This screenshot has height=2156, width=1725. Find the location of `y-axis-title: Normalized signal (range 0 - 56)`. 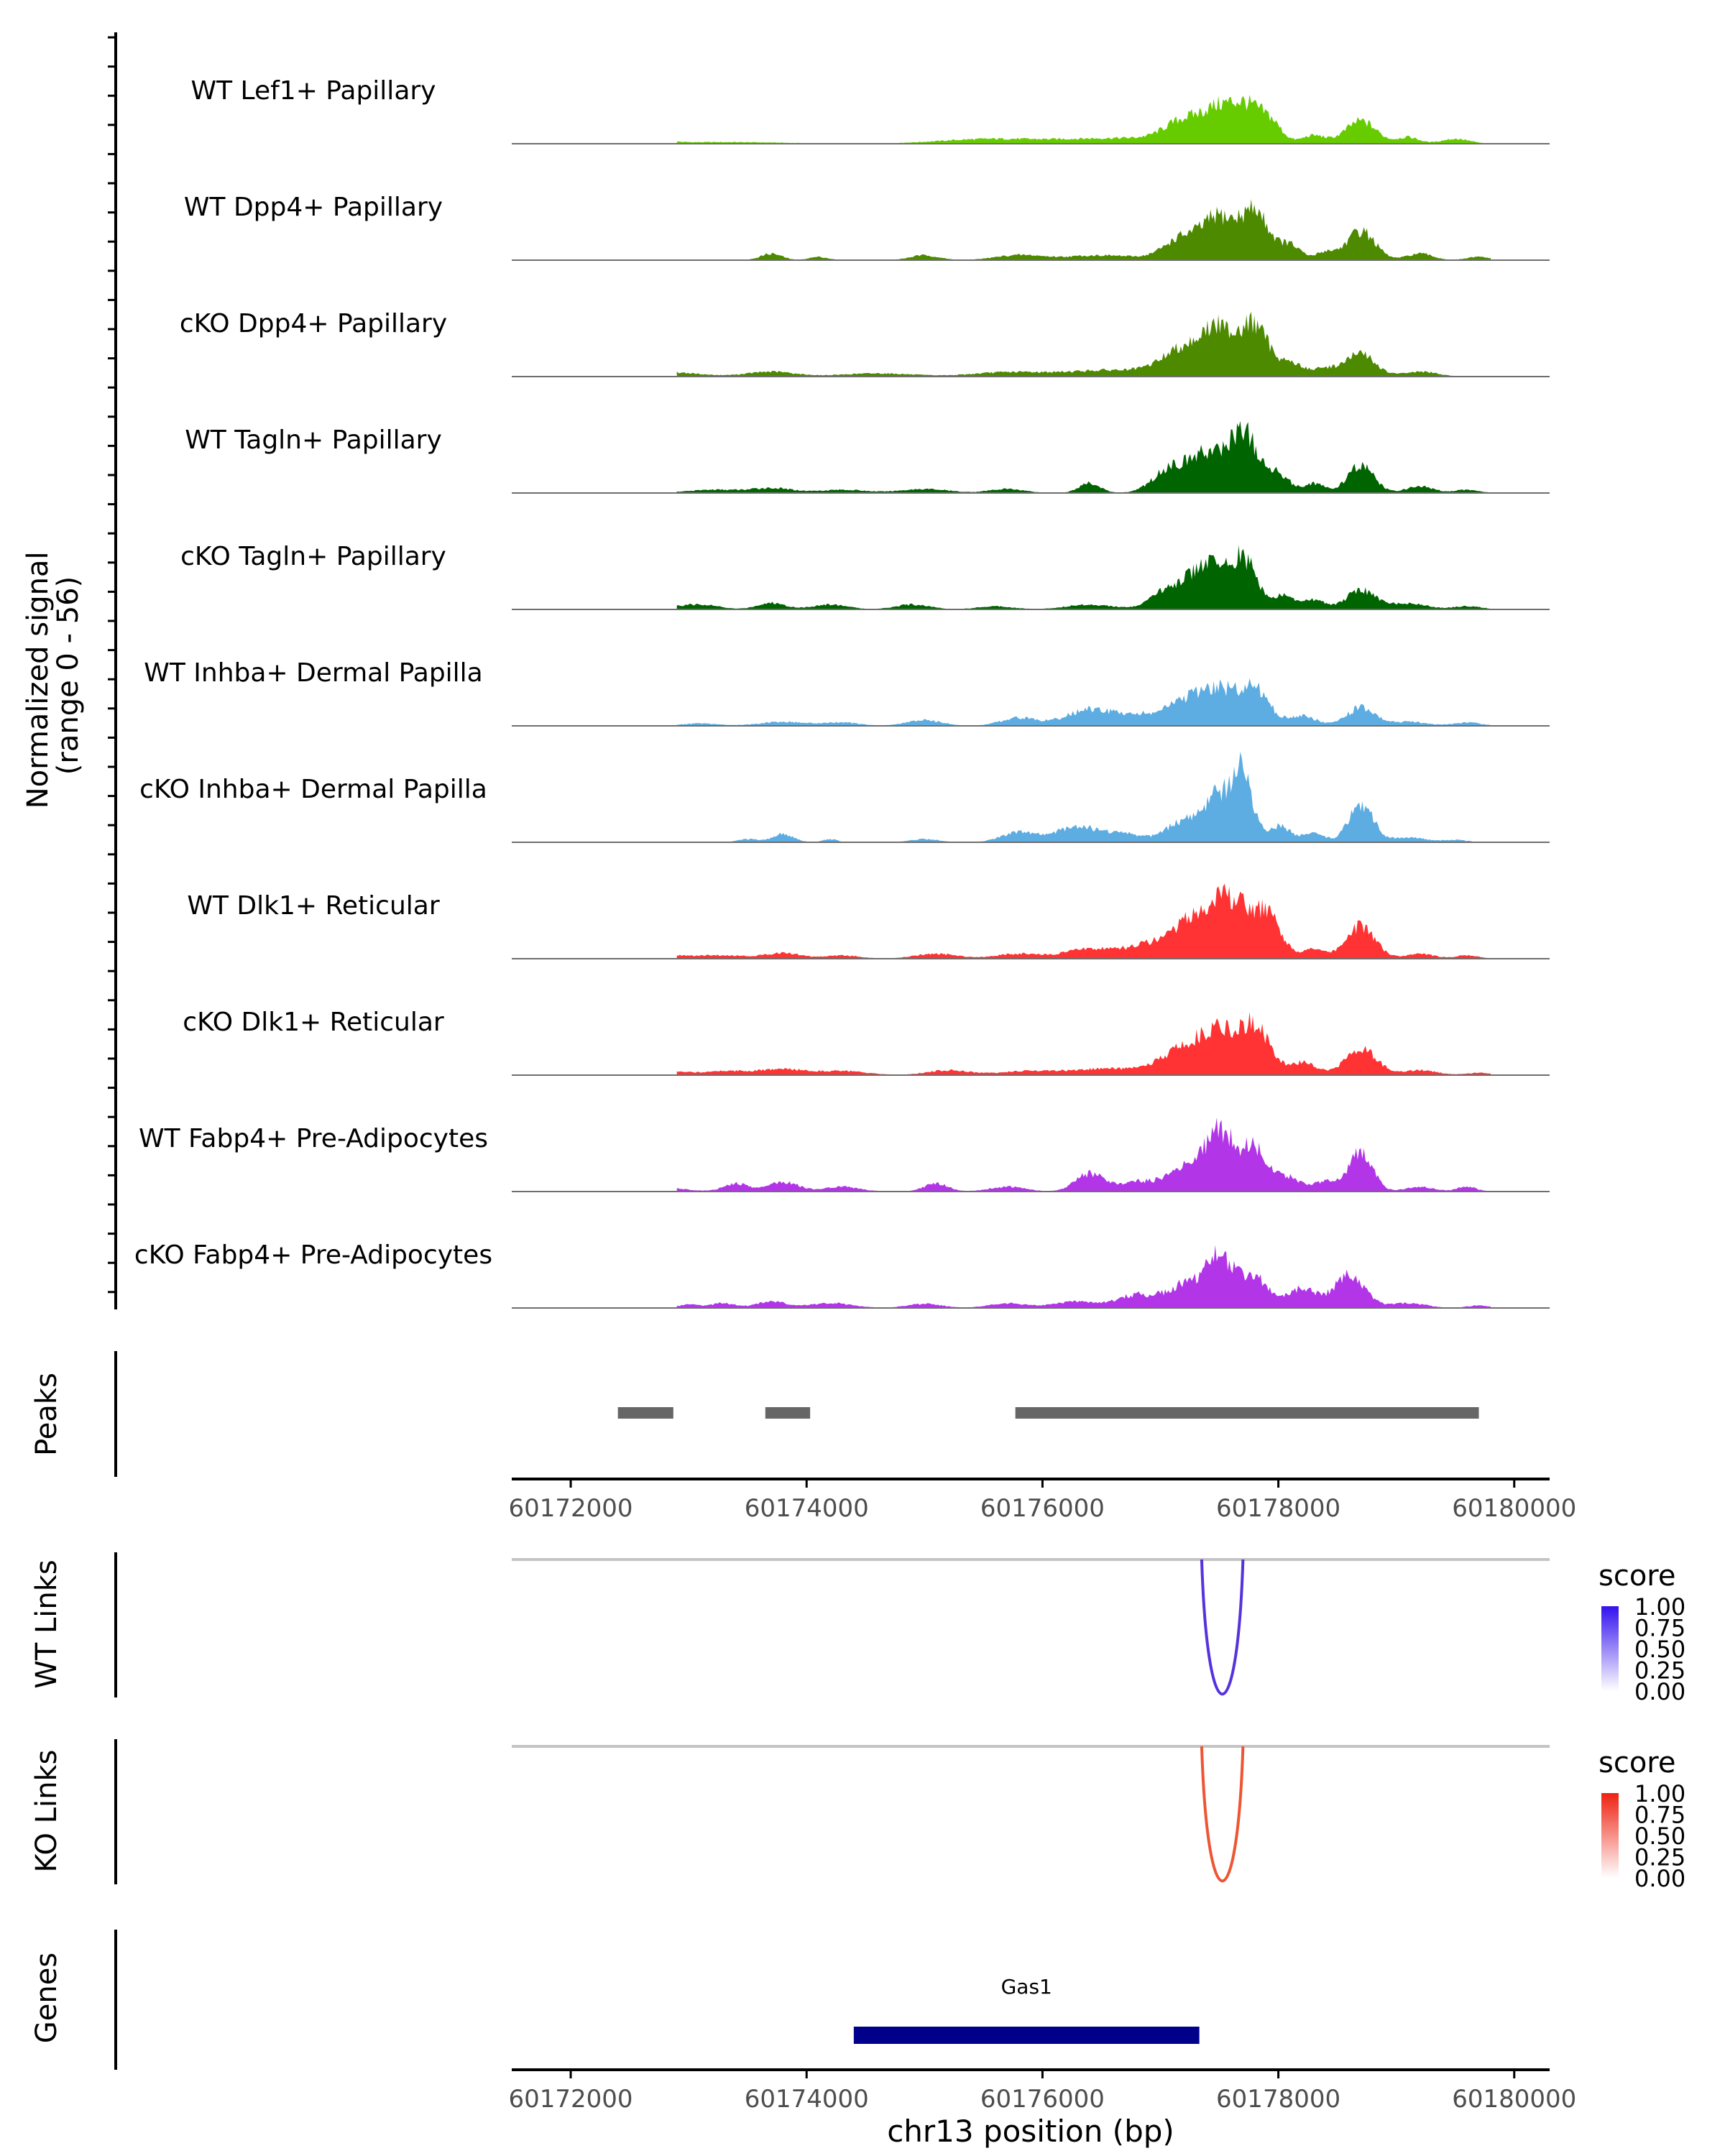

y-axis-title: Normalized signal (range 0 - 56) is located at coordinates (53, 676).